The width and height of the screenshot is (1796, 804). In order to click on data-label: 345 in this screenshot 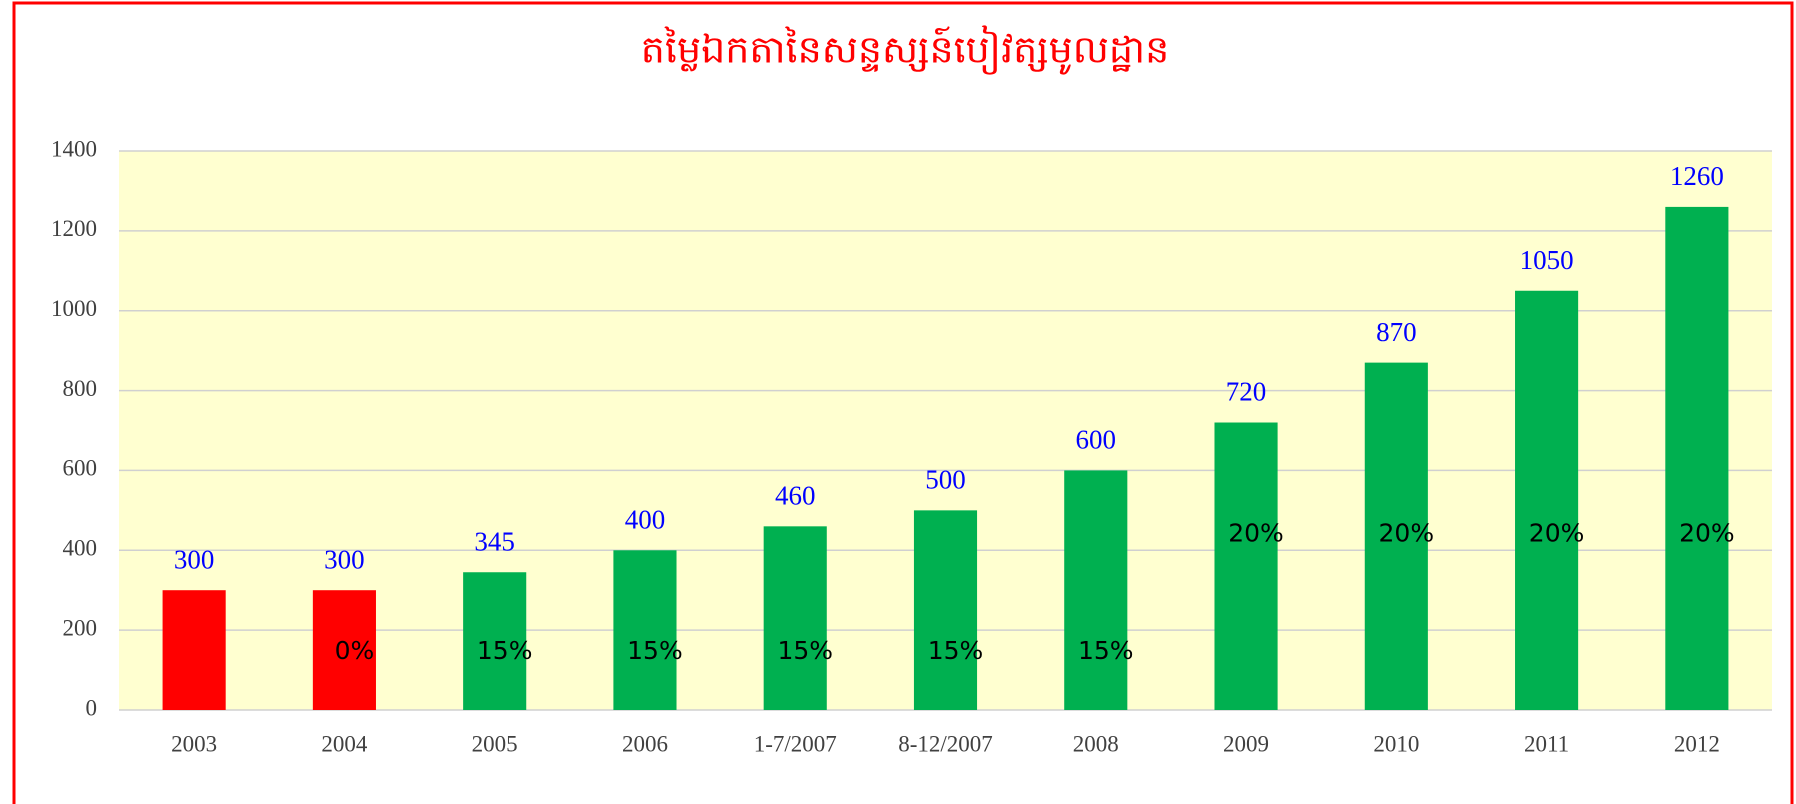, I will do `click(494, 541)`.